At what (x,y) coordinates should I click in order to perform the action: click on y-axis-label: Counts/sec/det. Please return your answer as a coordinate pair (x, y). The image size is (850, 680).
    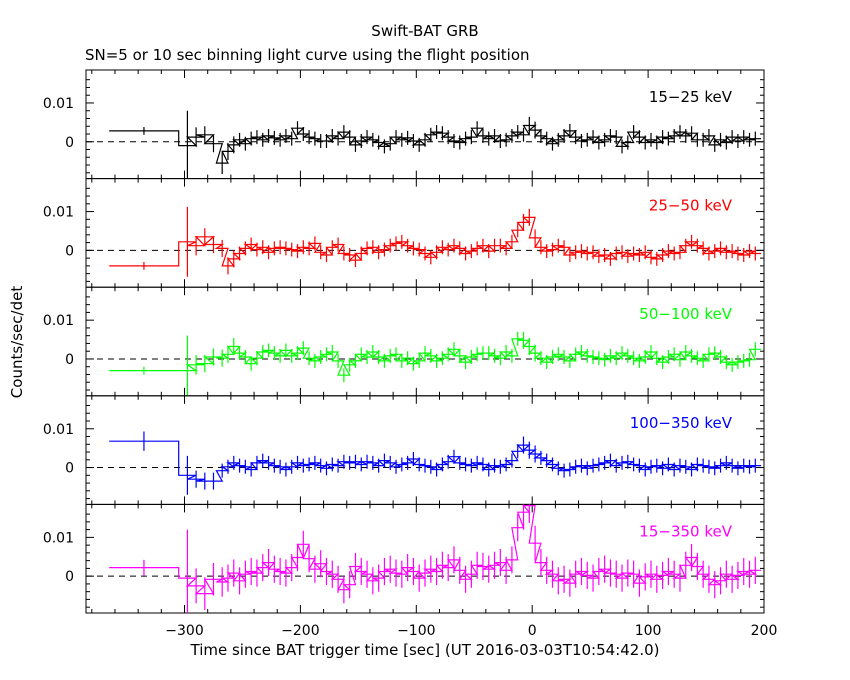
    Looking at the image, I should click on (17, 342).